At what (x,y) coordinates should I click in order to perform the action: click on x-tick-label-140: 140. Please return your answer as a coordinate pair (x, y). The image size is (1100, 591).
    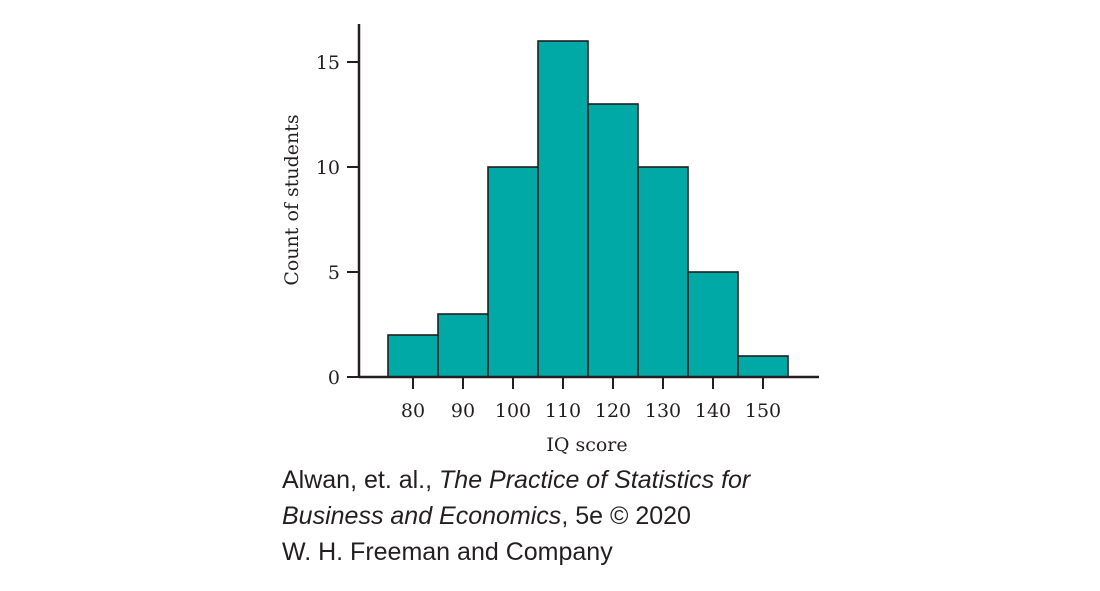
    Looking at the image, I should click on (713, 411).